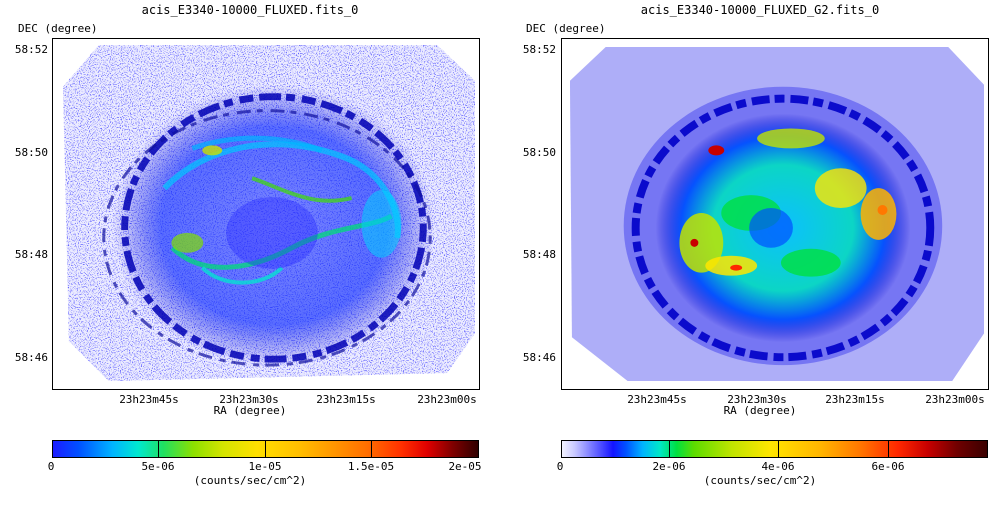  I want to click on left-x-axis-name: RA (degree), so click(250, 410).